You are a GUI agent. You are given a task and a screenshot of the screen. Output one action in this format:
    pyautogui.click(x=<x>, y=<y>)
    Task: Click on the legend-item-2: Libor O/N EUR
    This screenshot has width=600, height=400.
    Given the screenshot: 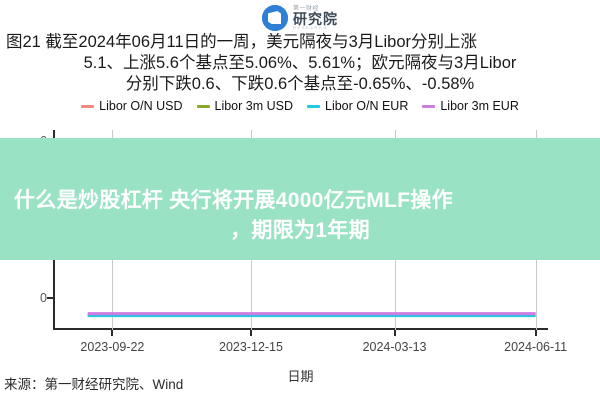 What is the action you would take?
    pyautogui.click(x=357, y=106)
    